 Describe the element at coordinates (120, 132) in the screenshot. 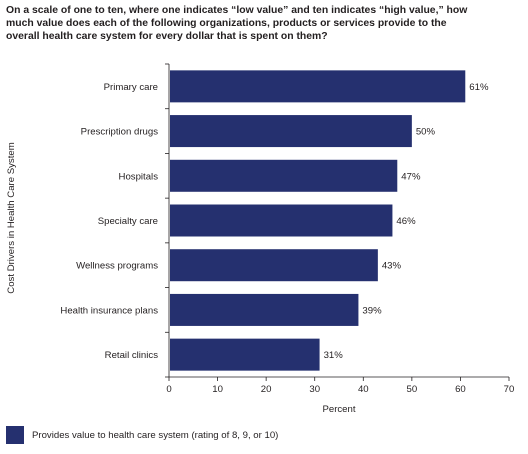

I see `category-label: Prescription drugs` at that location.